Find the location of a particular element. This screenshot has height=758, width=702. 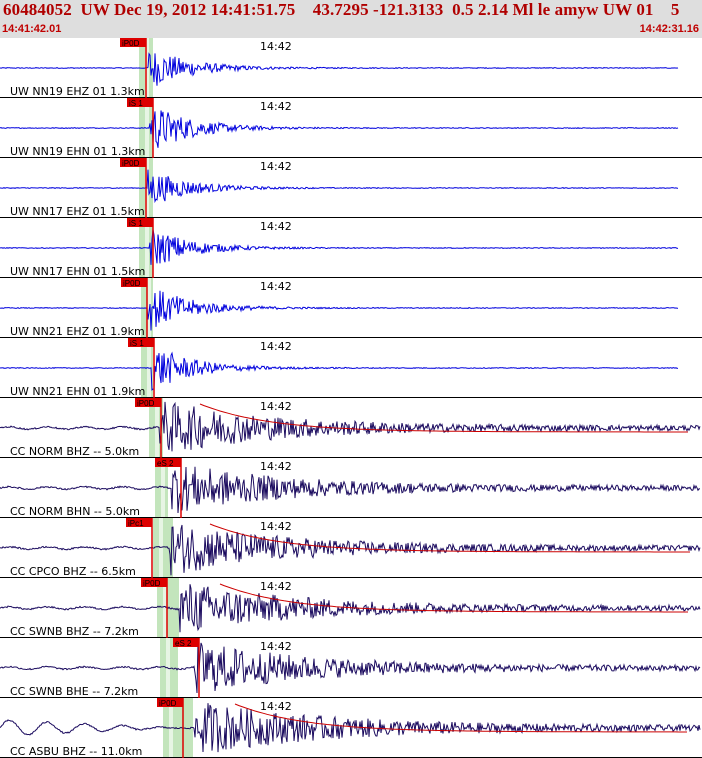

station-label: CC NORM BHZ -- 5.0km is located at coordinates (74, 451).